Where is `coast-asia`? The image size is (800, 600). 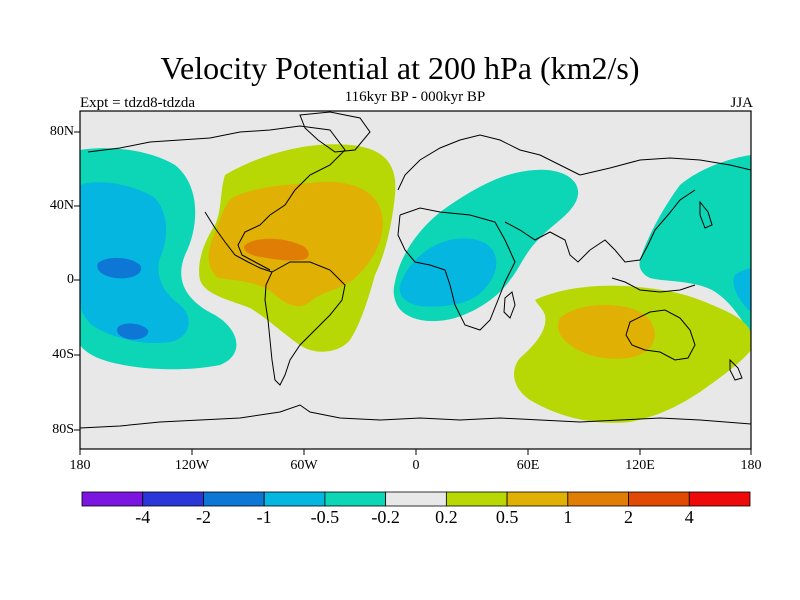
coast-asia is located at coordinates (665, 210).